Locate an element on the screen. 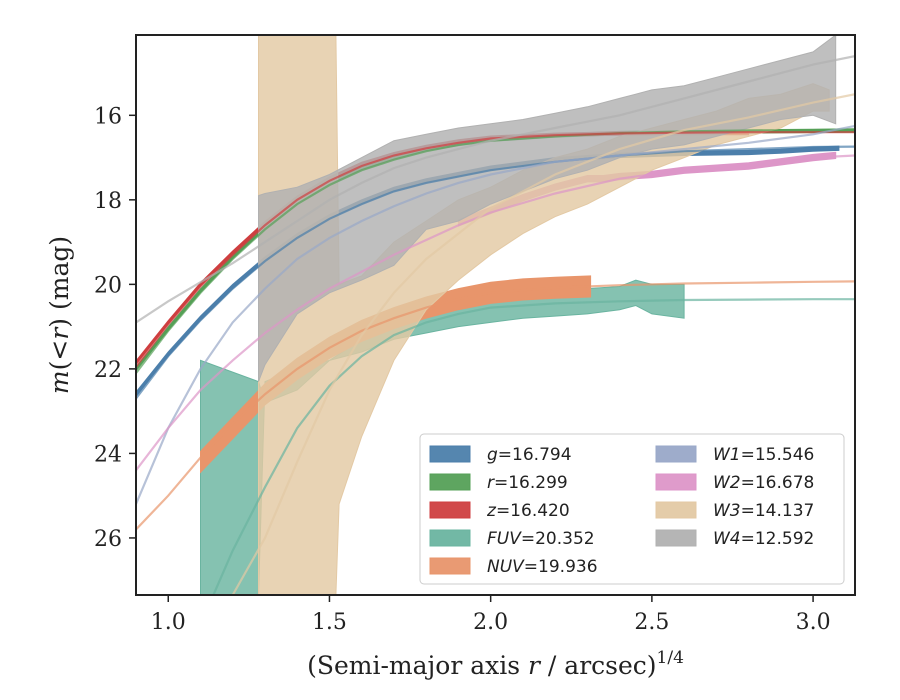  legend-swatch-fuv is located at coordinates (450, 538).